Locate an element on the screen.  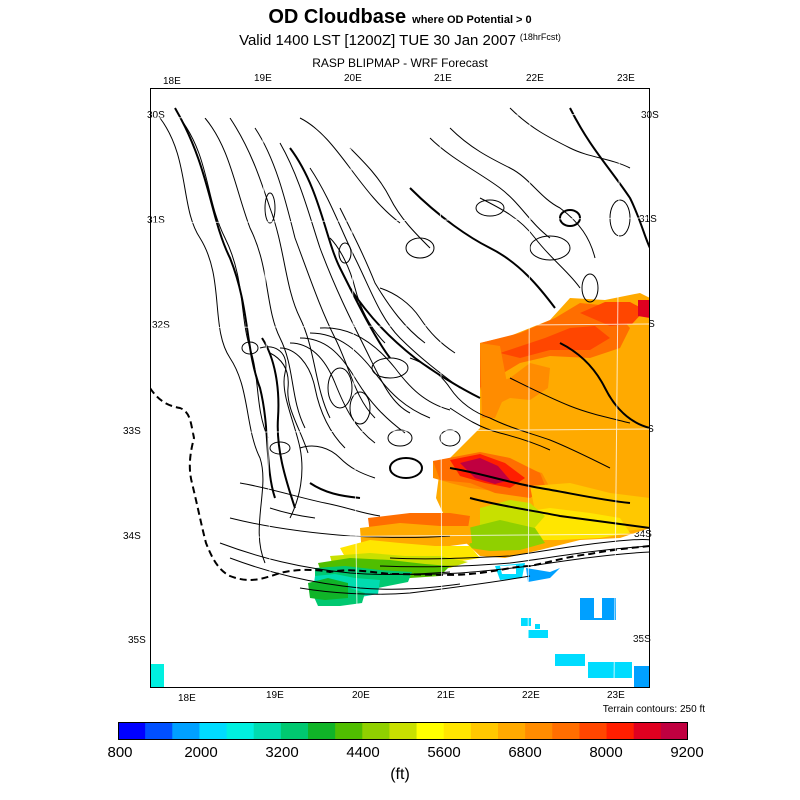
left-lat-label: 35S is located at coordinates (137, 640).